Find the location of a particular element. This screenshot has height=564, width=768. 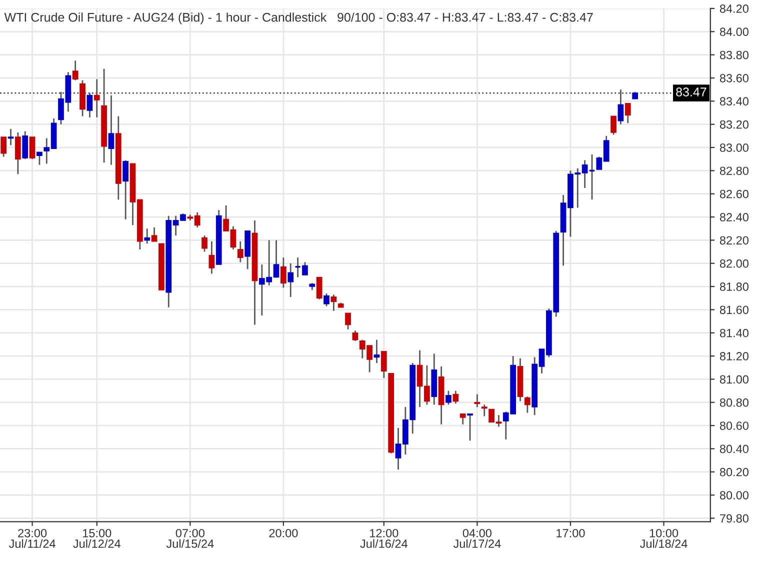

y-tick-label: 84.20 is located at coordinates (734, 8).